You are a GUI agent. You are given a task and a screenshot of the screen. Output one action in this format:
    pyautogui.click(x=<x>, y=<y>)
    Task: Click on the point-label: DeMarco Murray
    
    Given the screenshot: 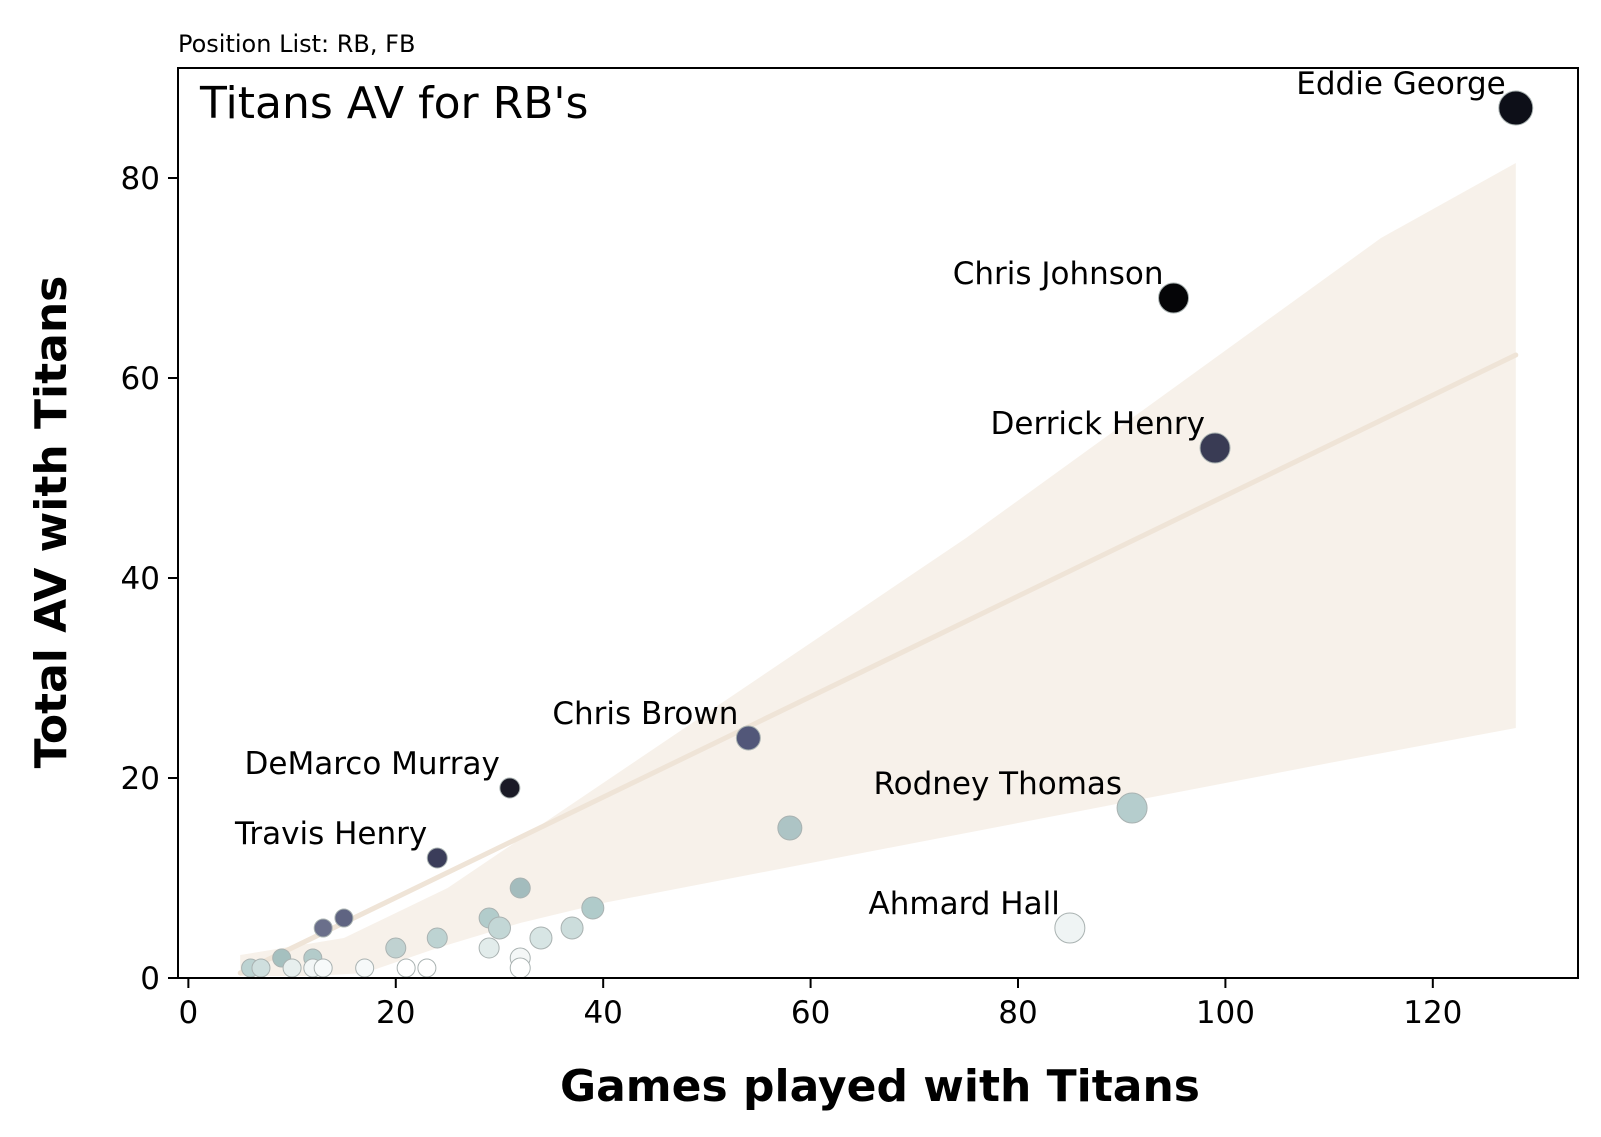 What is the action you would take?
    pyautogui.click(x=372, y=764)
    